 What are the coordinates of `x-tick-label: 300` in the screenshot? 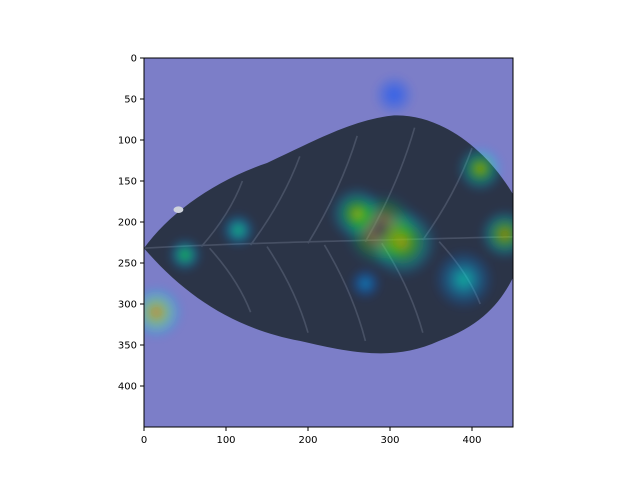 It's located at (389, 440).